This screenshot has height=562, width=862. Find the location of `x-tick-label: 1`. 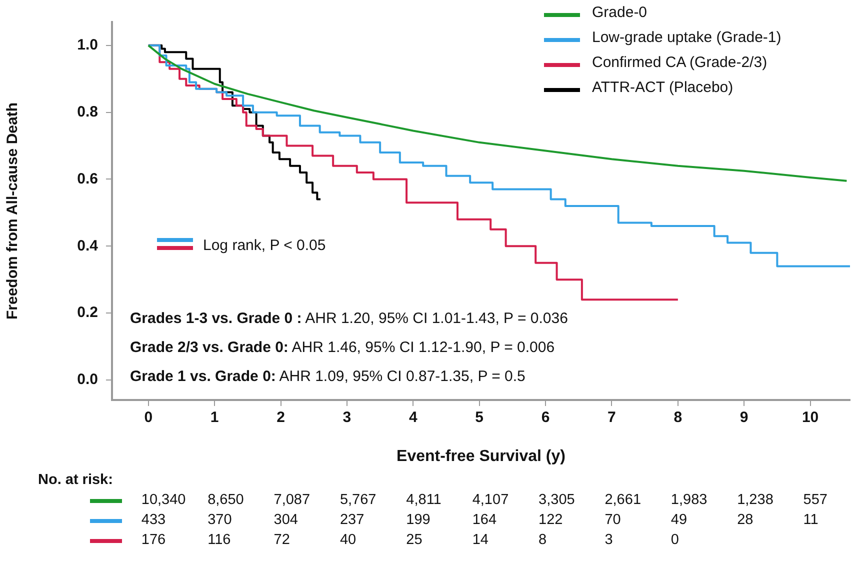

x-tick-label: 1 is located at coordinates (214, 417).